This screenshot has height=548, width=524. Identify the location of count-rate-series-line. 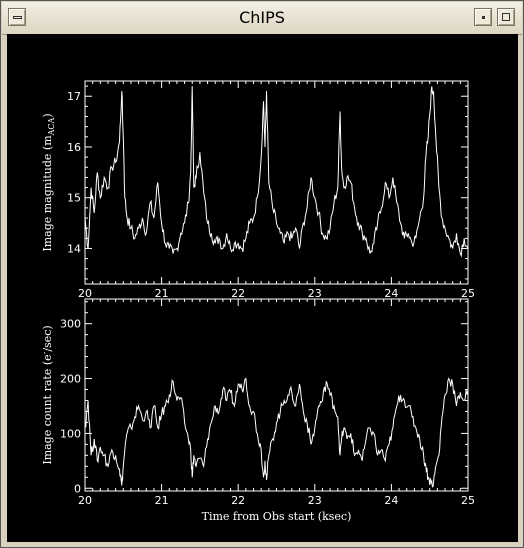
(276, 432).